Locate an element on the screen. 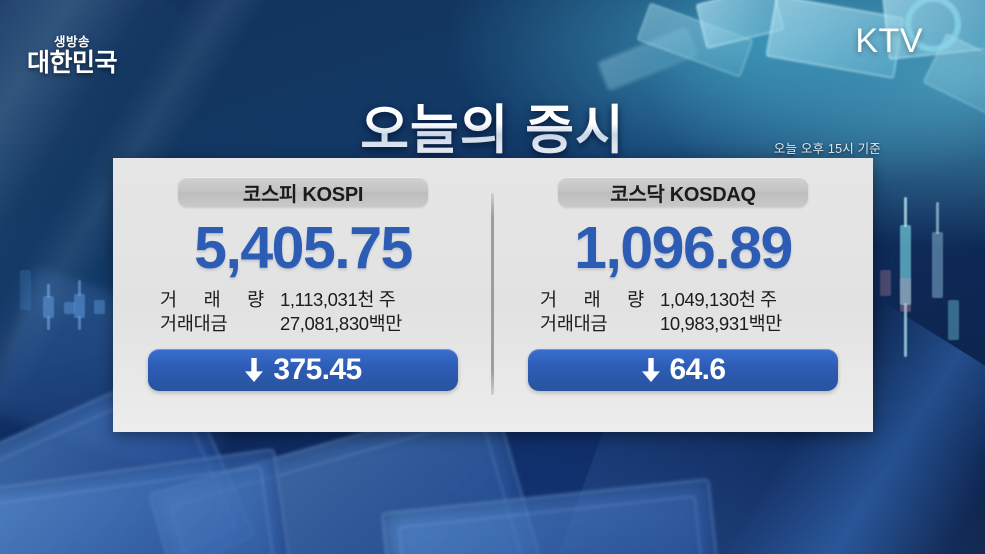 Image resolution: width=985 pixels, height=554 pixels. change-bar-kospi: 375.45 is located at coordinates (303, 370).